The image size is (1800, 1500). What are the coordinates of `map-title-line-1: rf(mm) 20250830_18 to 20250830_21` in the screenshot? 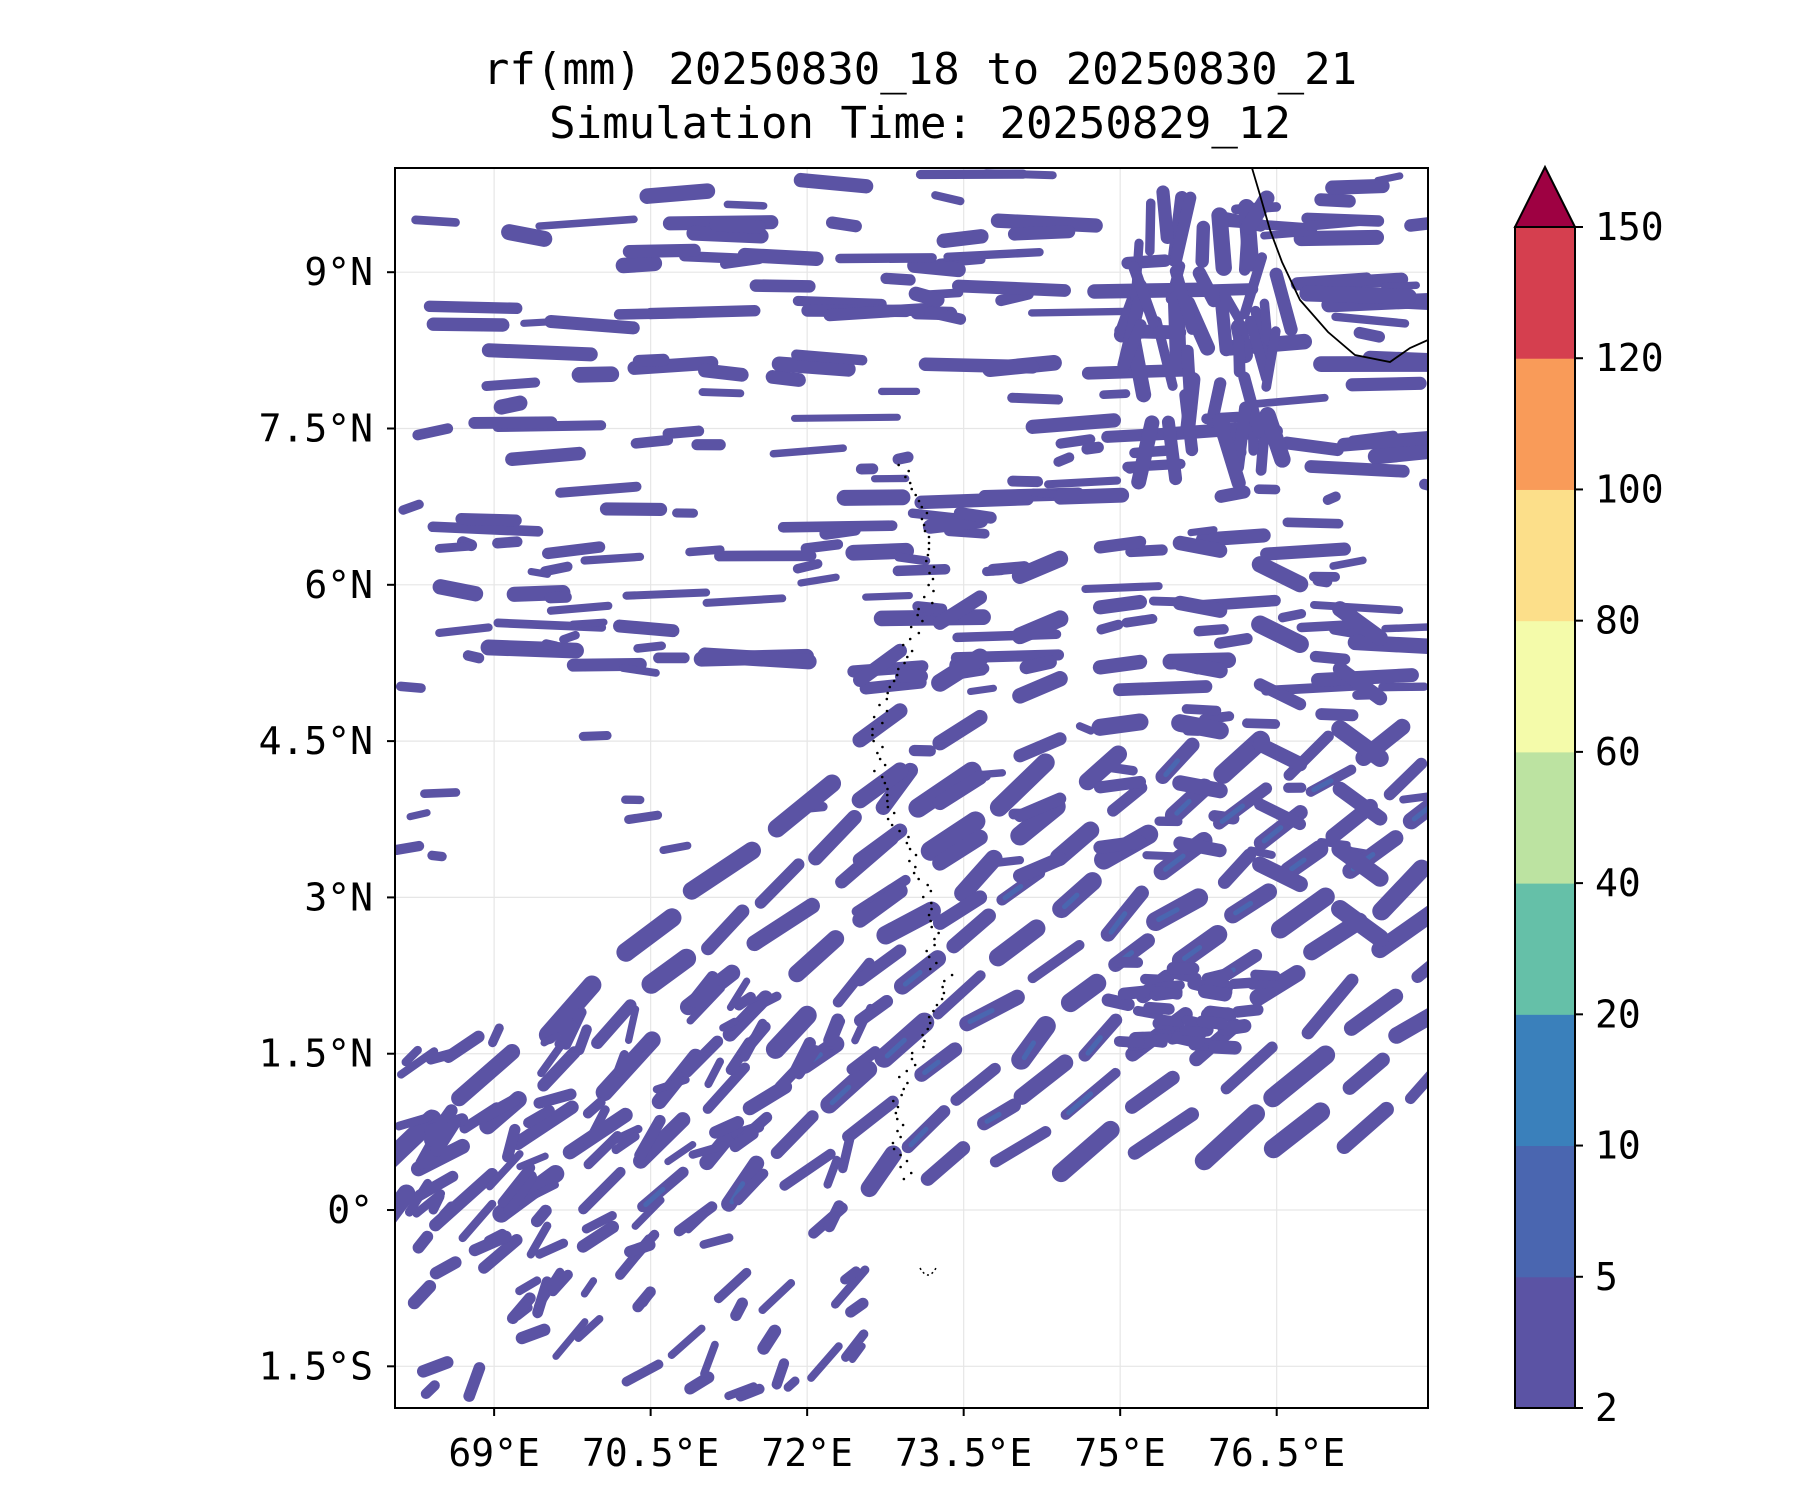 It's located at (920, 69).